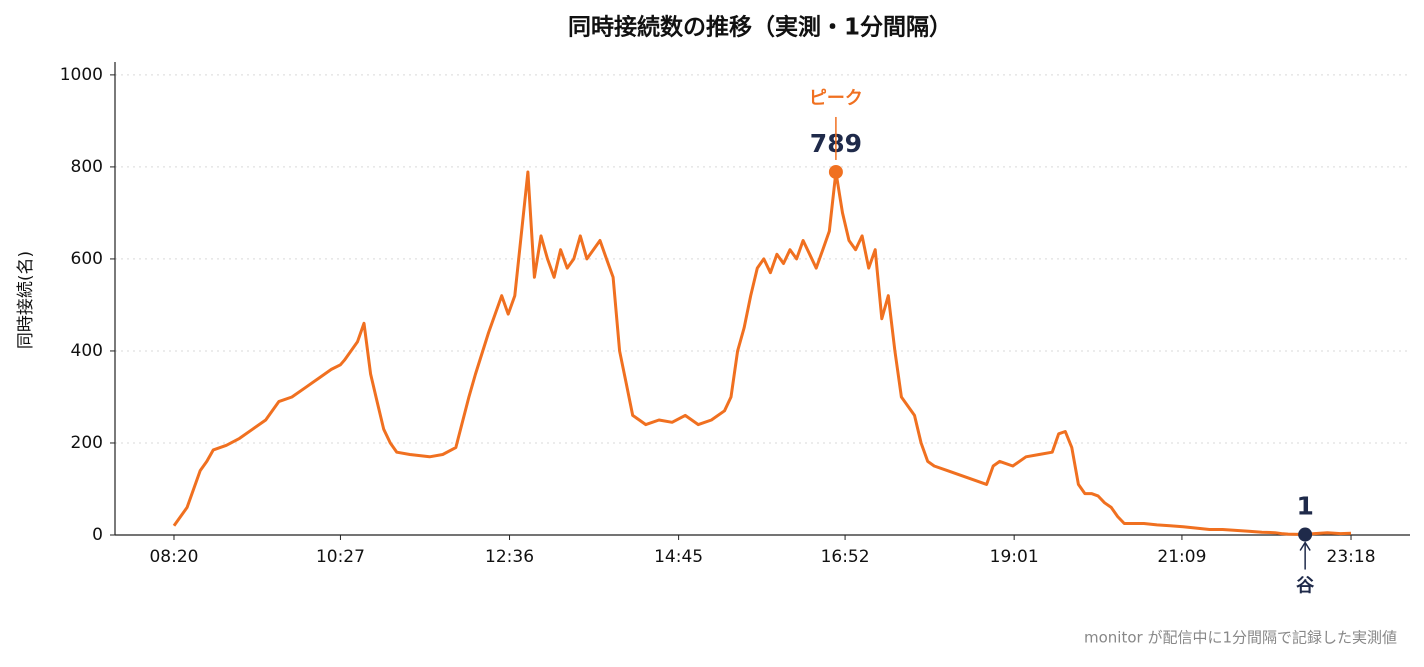  Describe the element at coordinates (81, 75) in the screenshot. I see `y-tick-label: 1000` at that location.